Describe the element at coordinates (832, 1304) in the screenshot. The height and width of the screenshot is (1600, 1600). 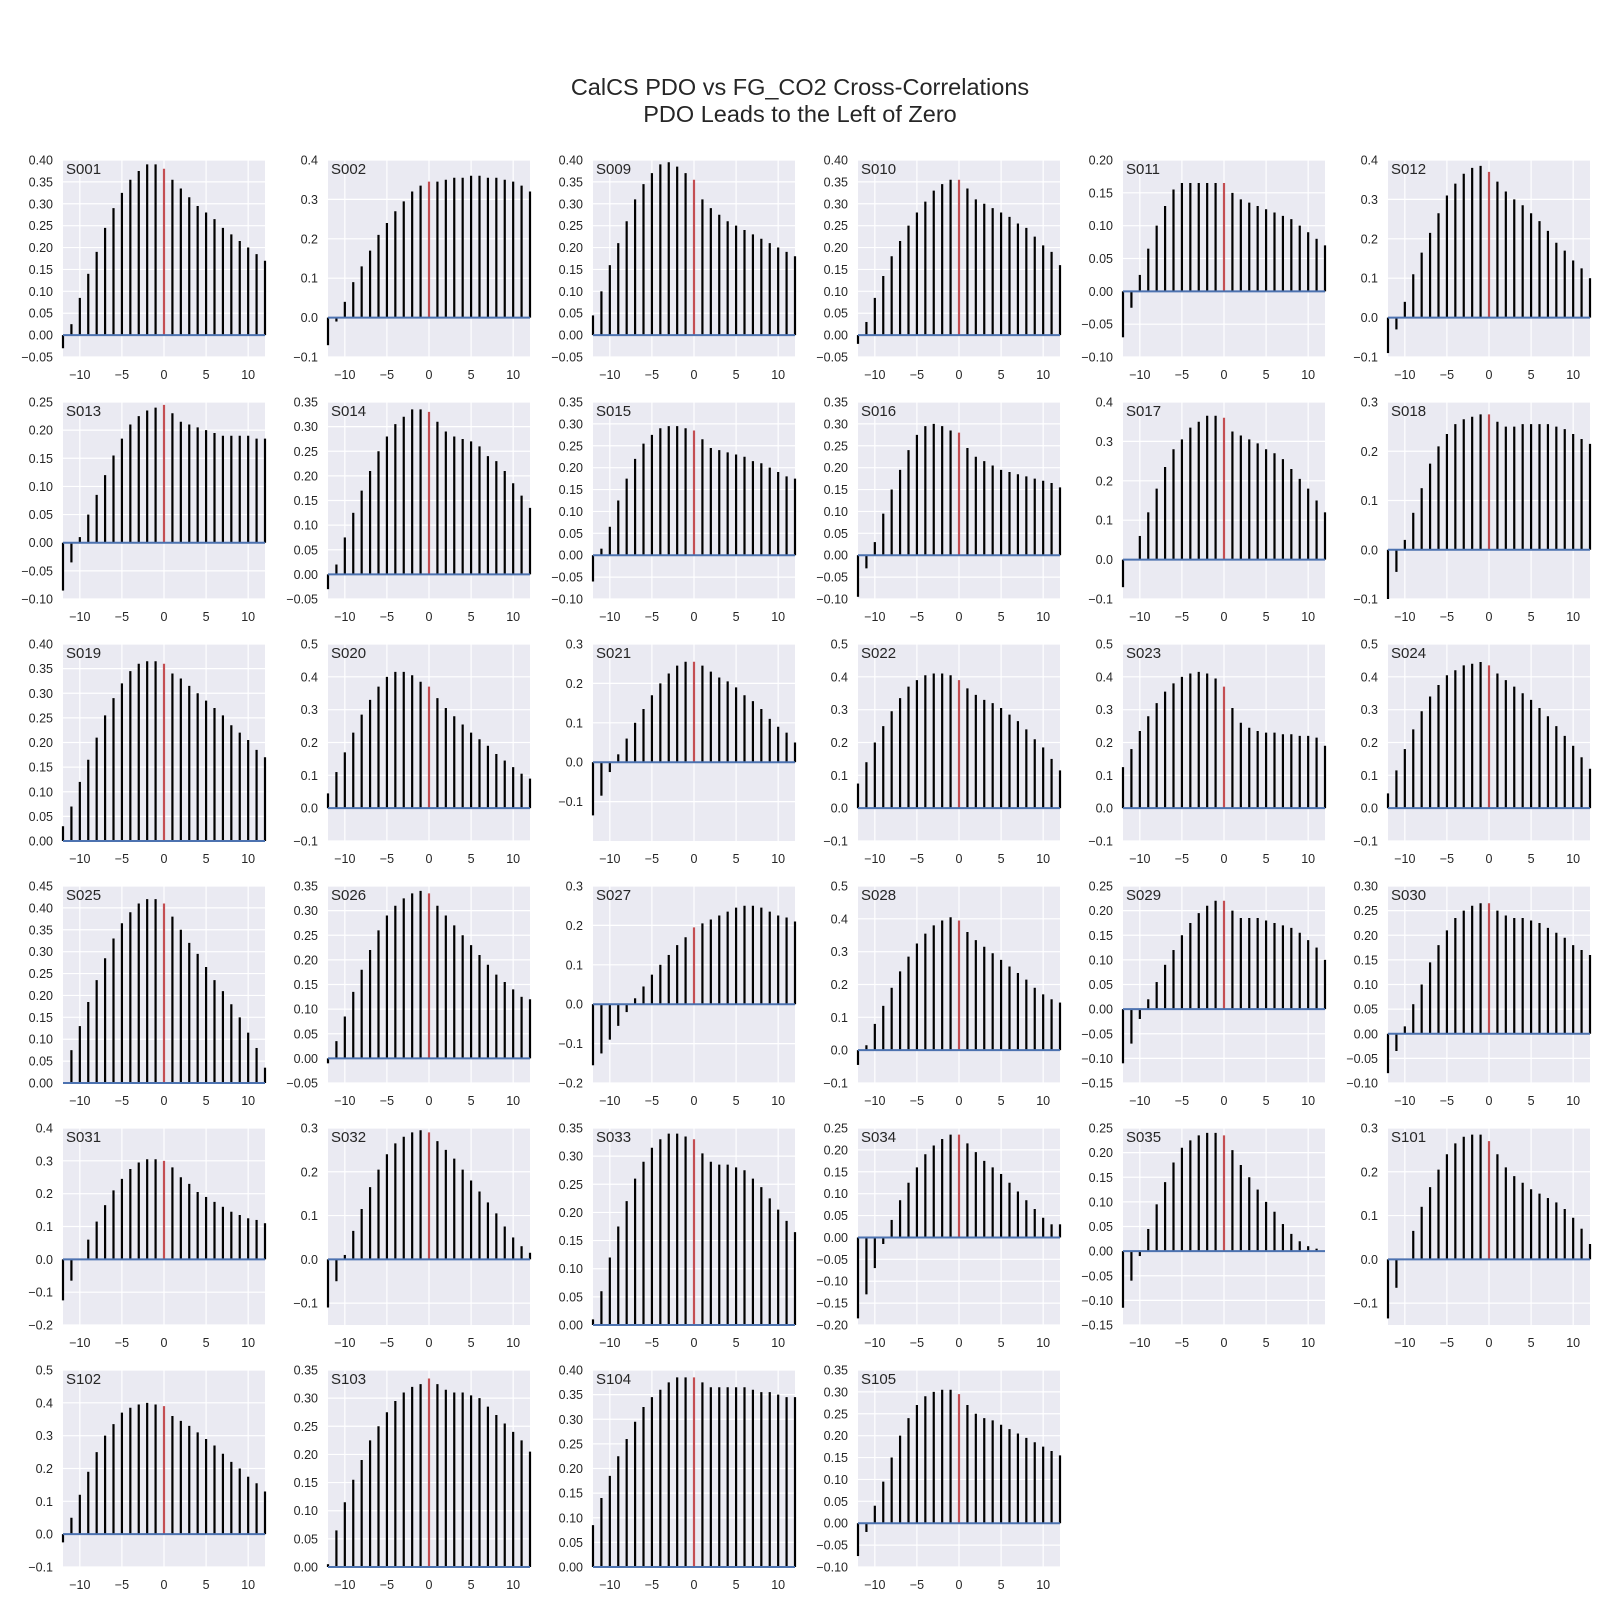
I see `y-tick-label: −0.15` at that location.